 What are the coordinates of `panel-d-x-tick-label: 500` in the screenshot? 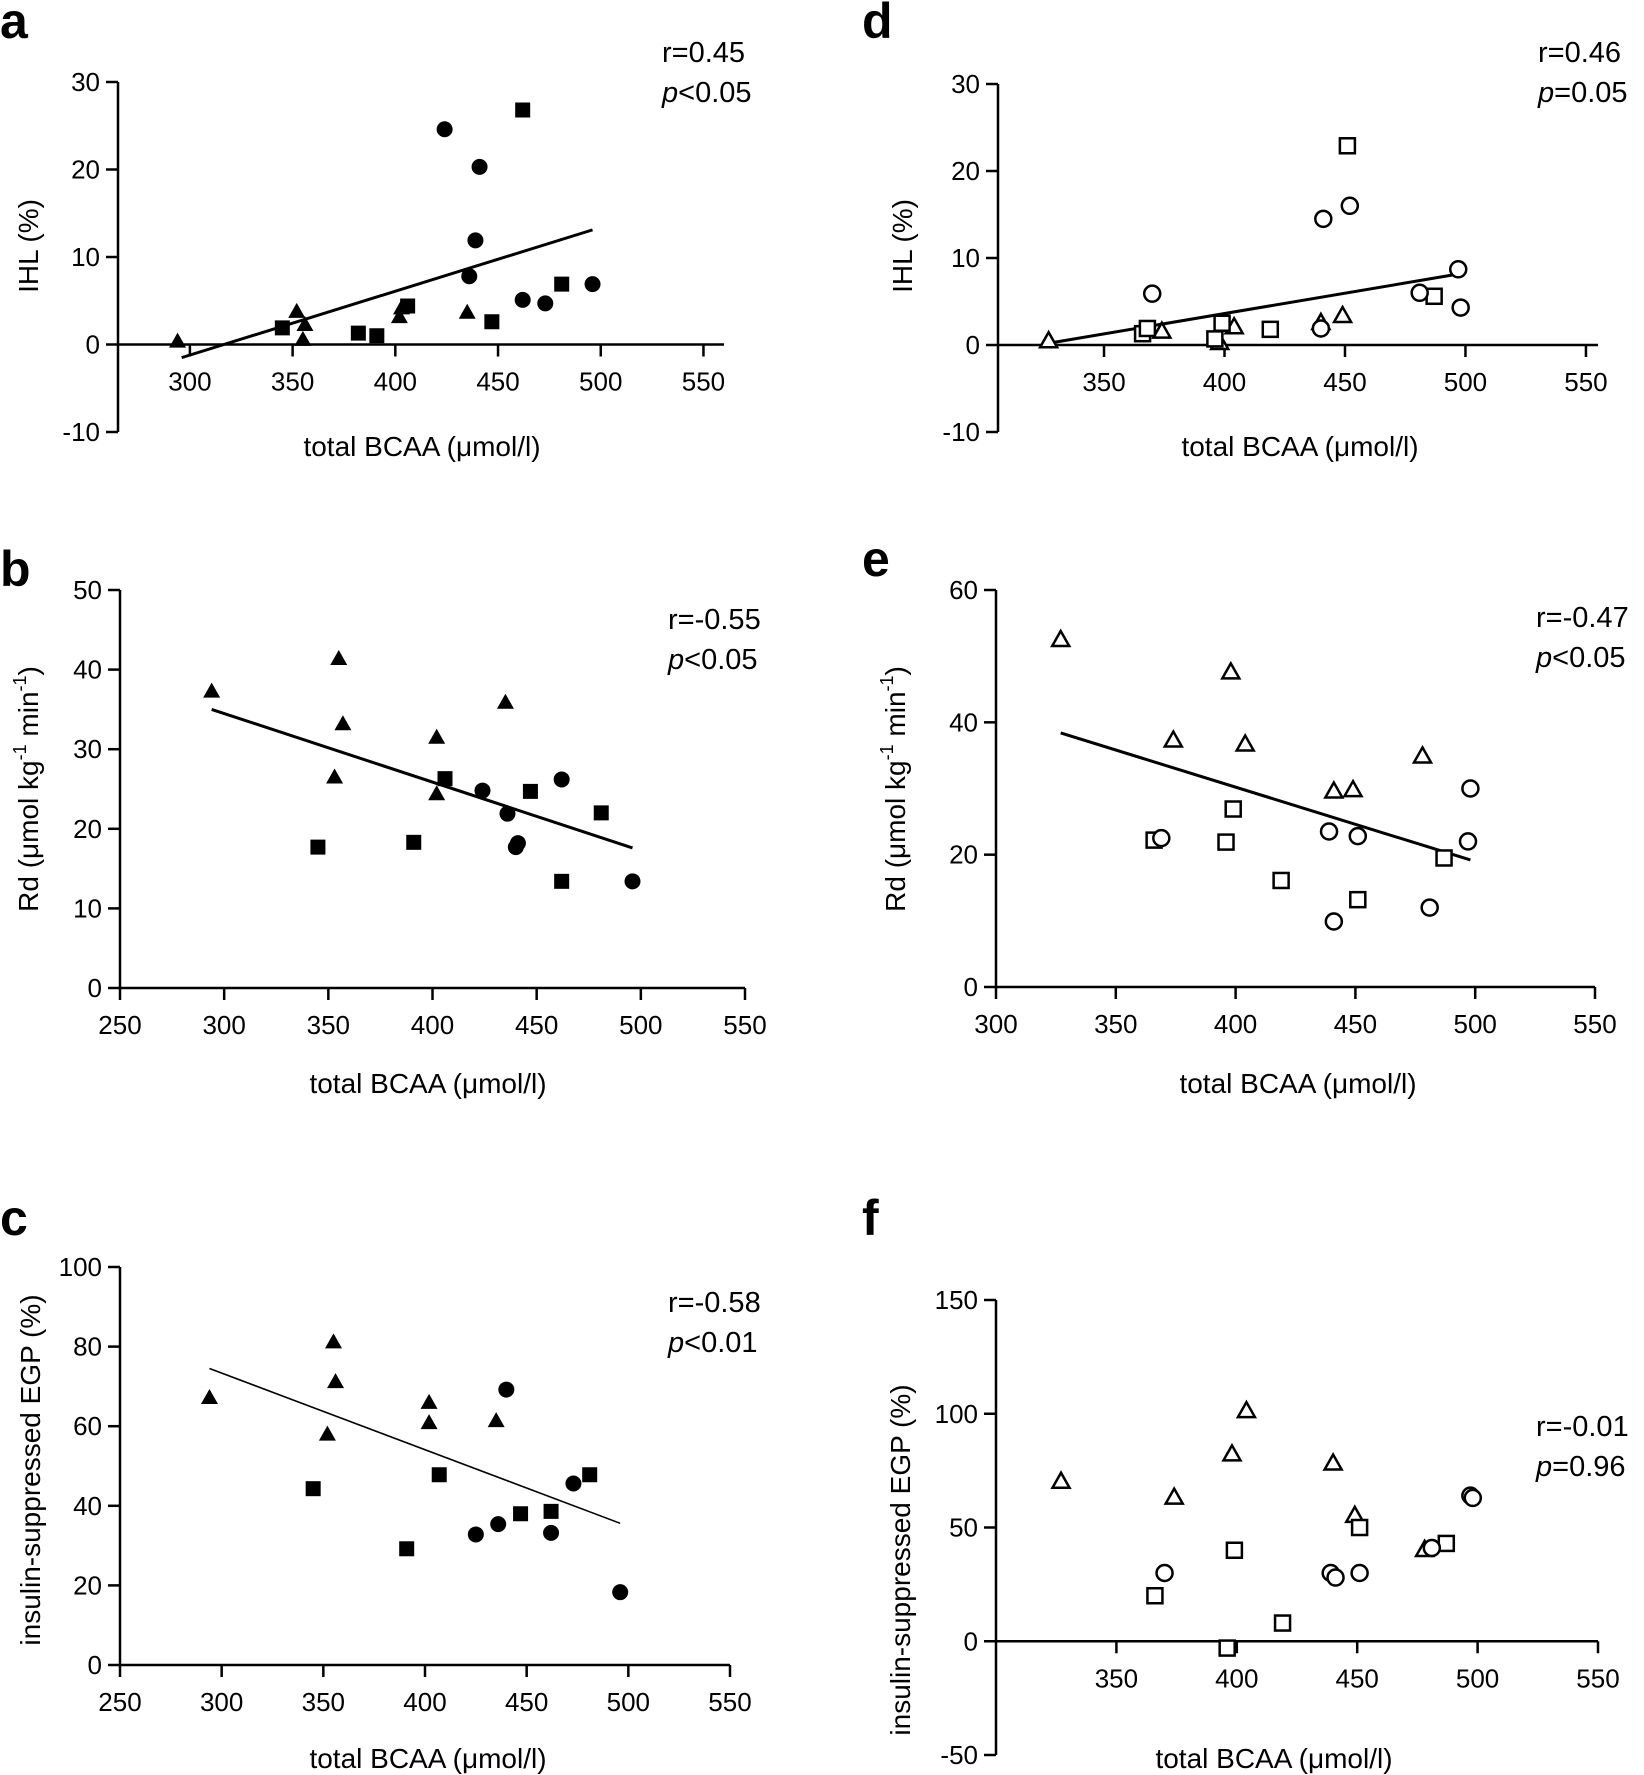 It's located at (1465, 382).